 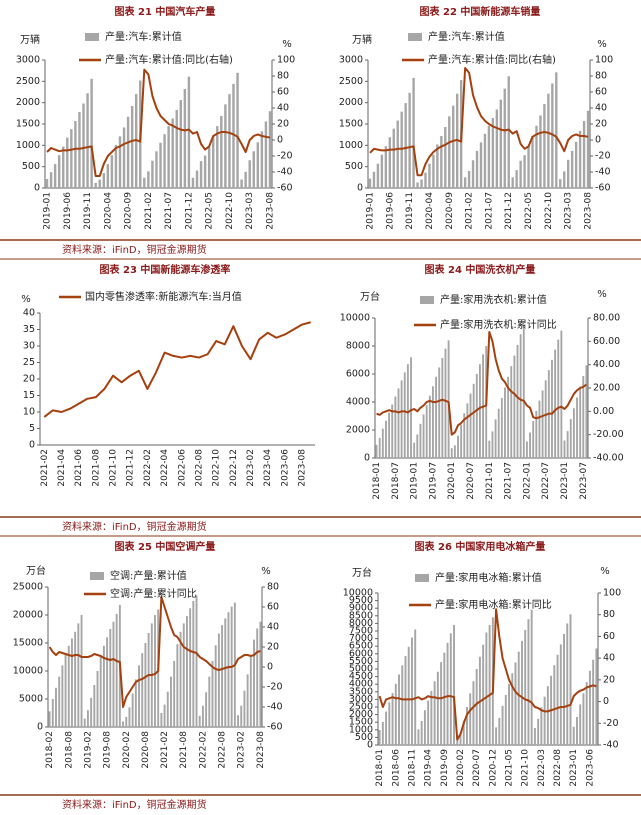 What do you see at coordinates (165, 546) in the screenshot?
I see `chart-title: 图表 25 中国空调产量` at bounding box center [165, 546].